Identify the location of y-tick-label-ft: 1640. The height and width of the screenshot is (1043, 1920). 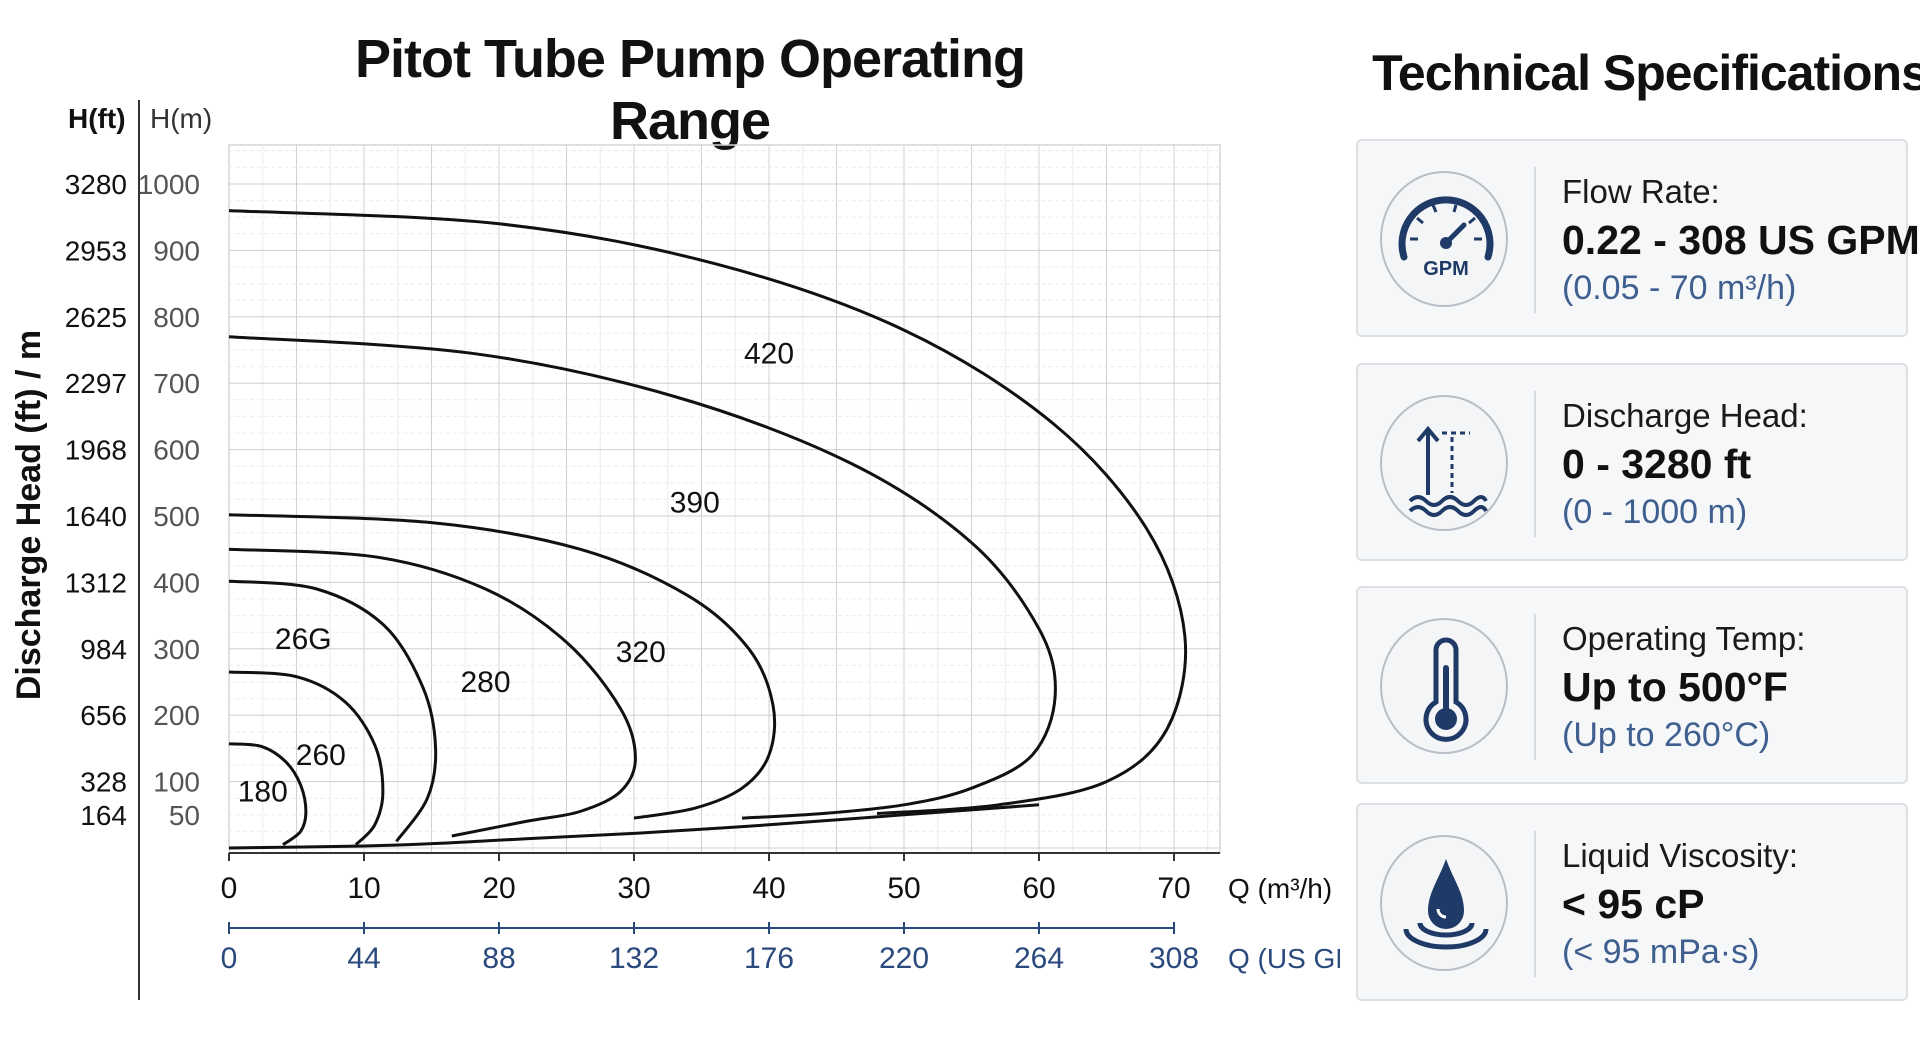
(96, 516).